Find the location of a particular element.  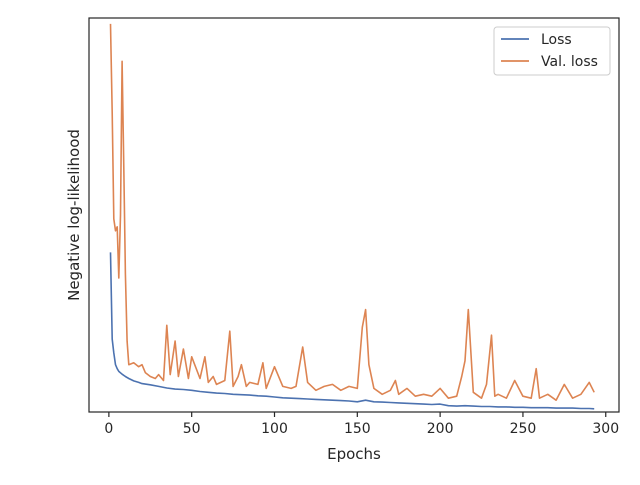

legend-label-loss: Loss is located at coordinates (556, 40).